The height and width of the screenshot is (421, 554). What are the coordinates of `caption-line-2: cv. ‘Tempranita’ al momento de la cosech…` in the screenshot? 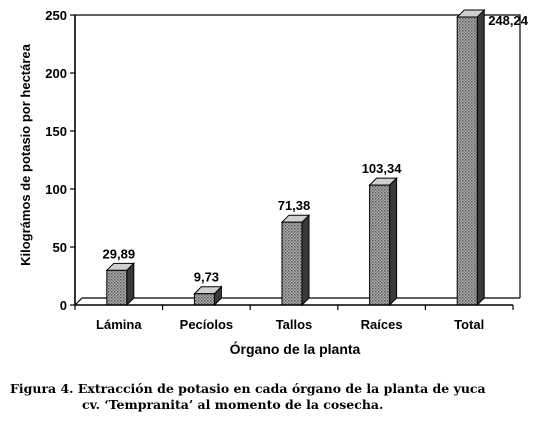 It's located at (233, 404).